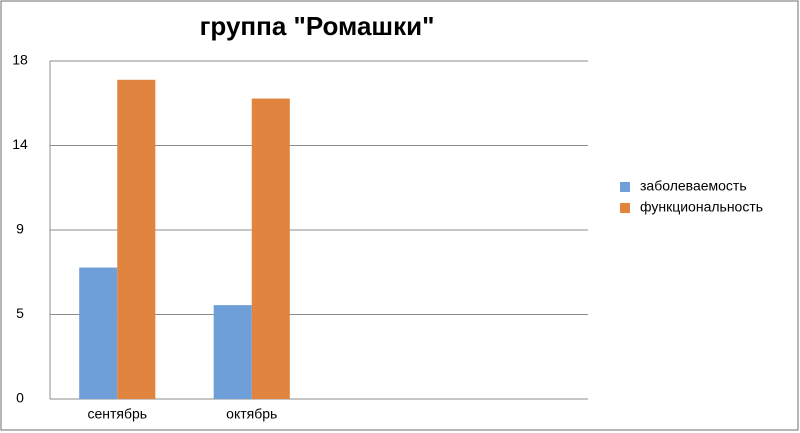 The image size is (800, 433). Describe the element at coordinates (701, 207) in the screenshot. I see `legend-label: функциональность` at that location.